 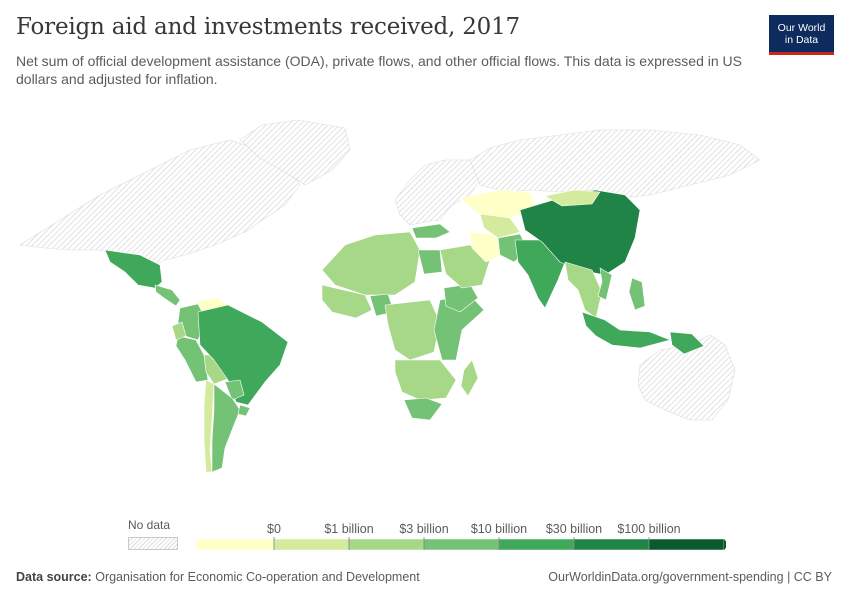 What do you see at coordinates (244, 410) in the screenshot?
I see `region-uruguay` at bounding box center [244, 410].